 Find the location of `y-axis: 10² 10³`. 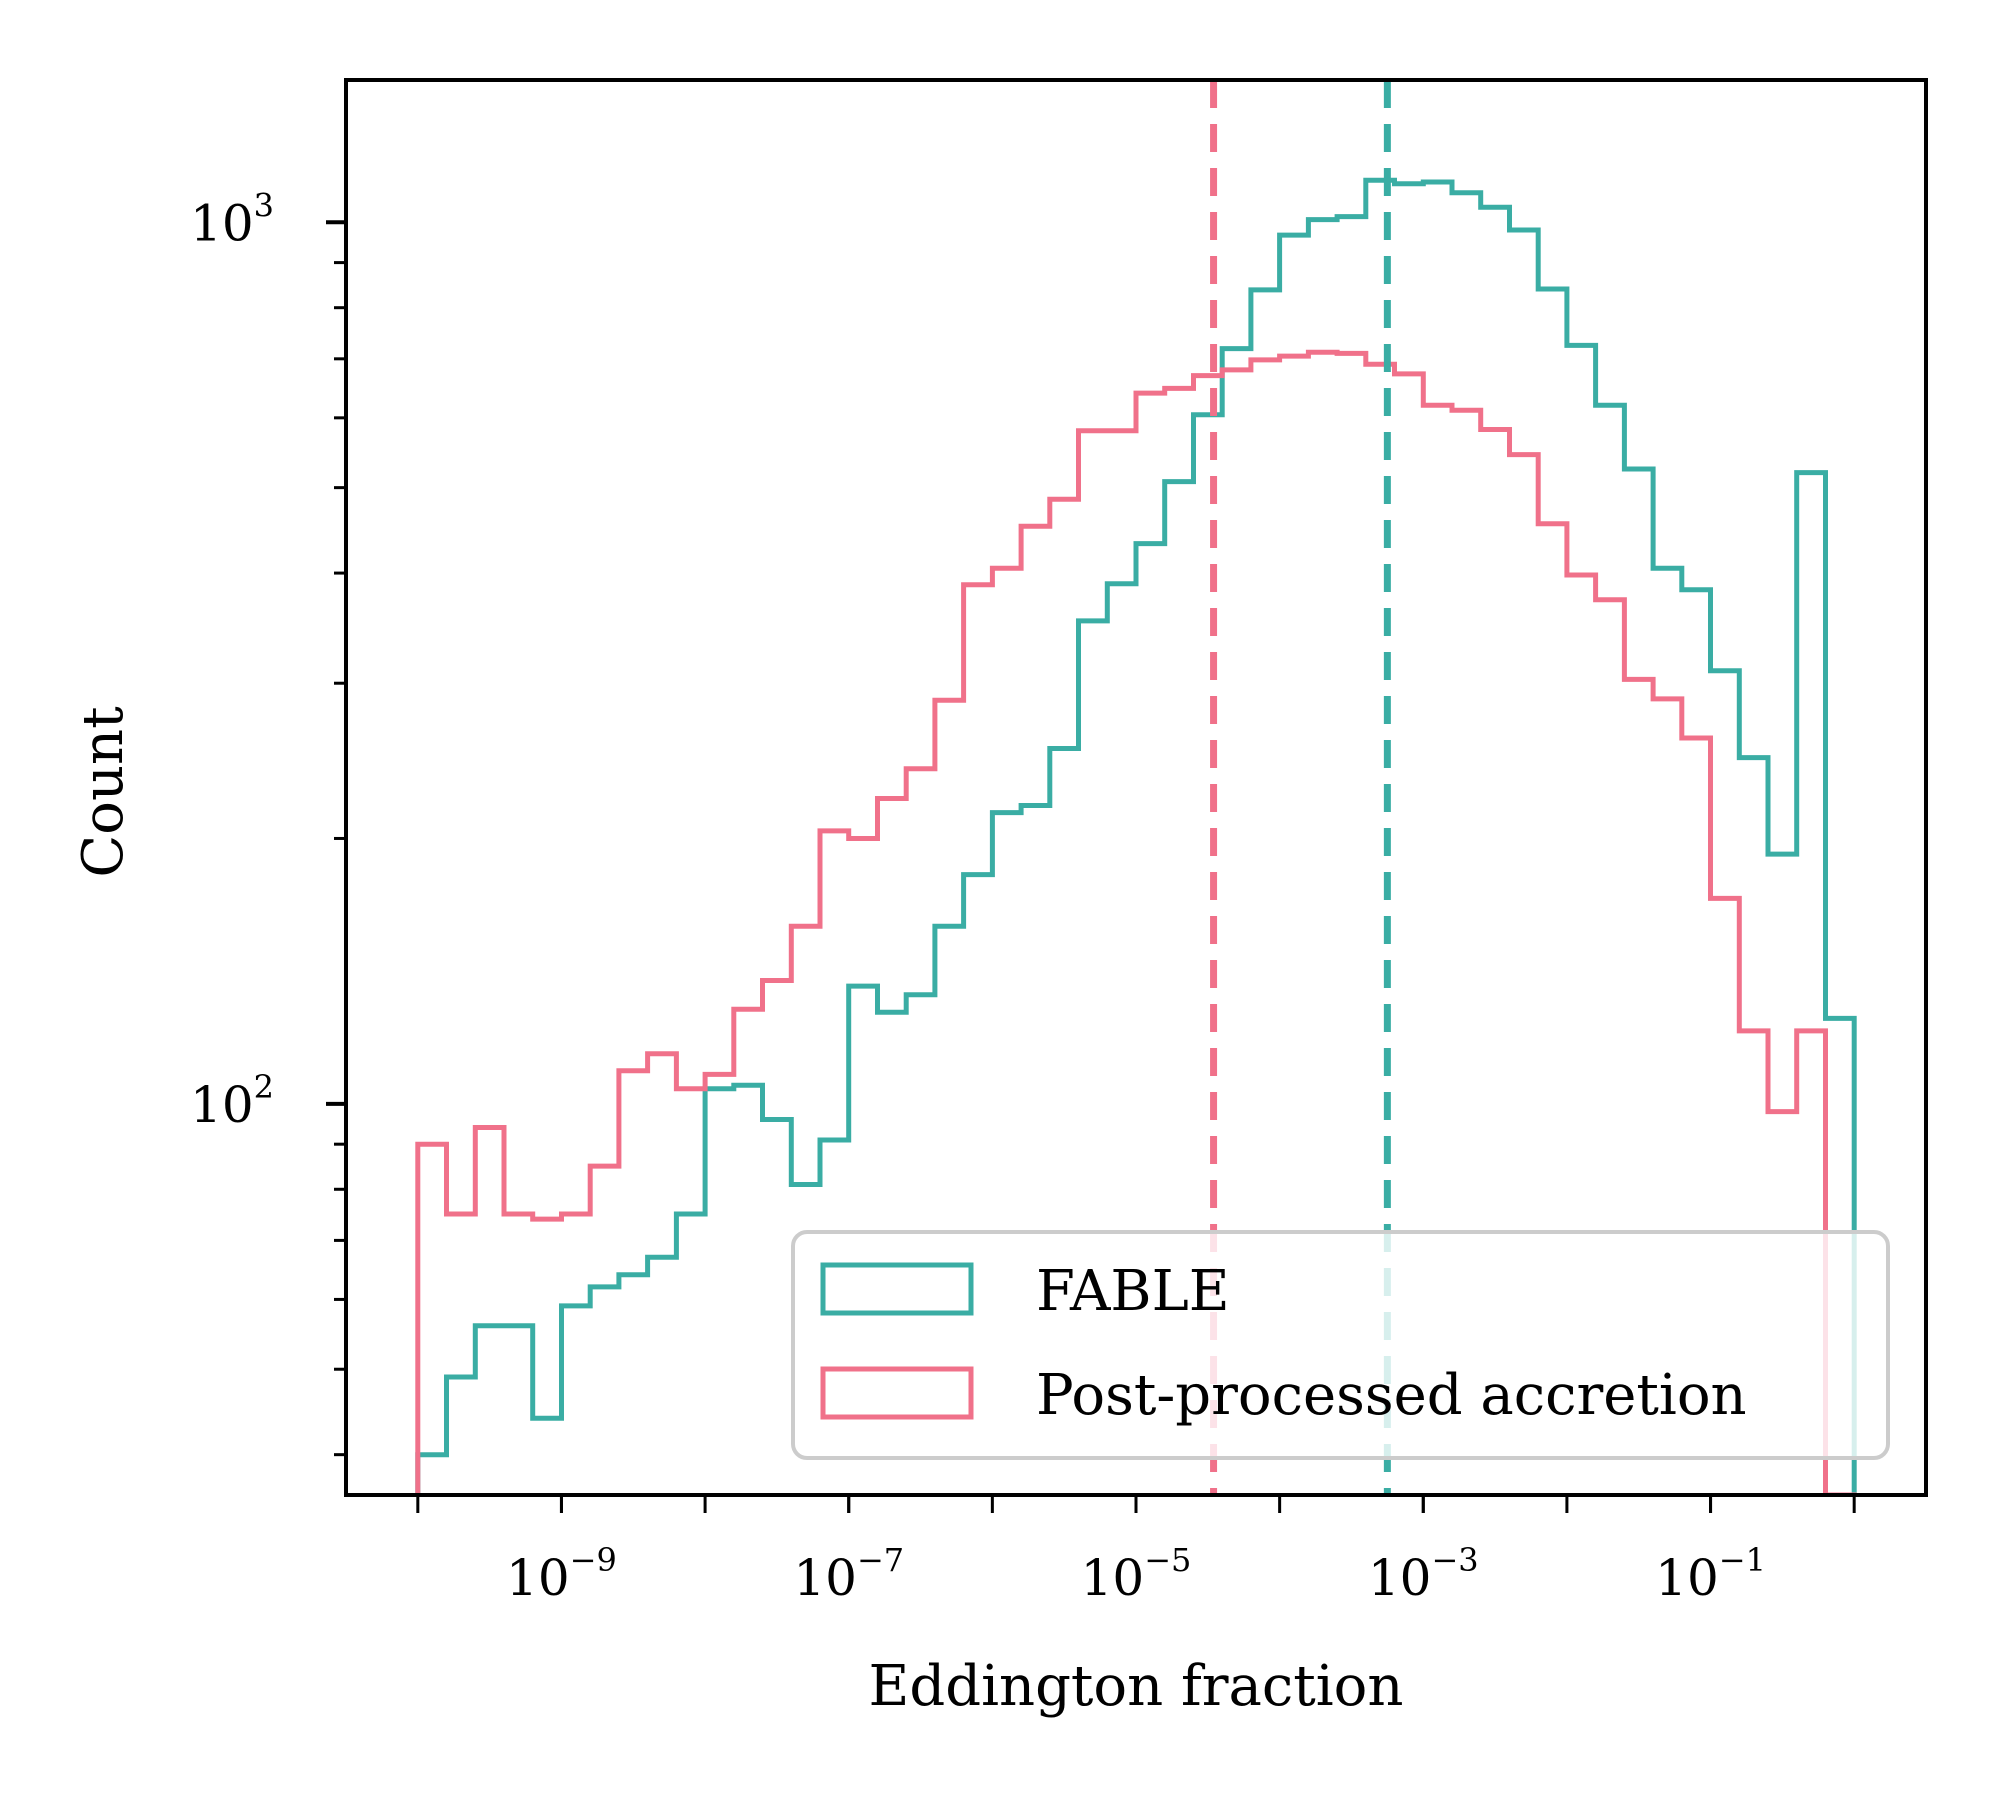

y-axis: 10² 10³ is located at coordinates (268, 821).